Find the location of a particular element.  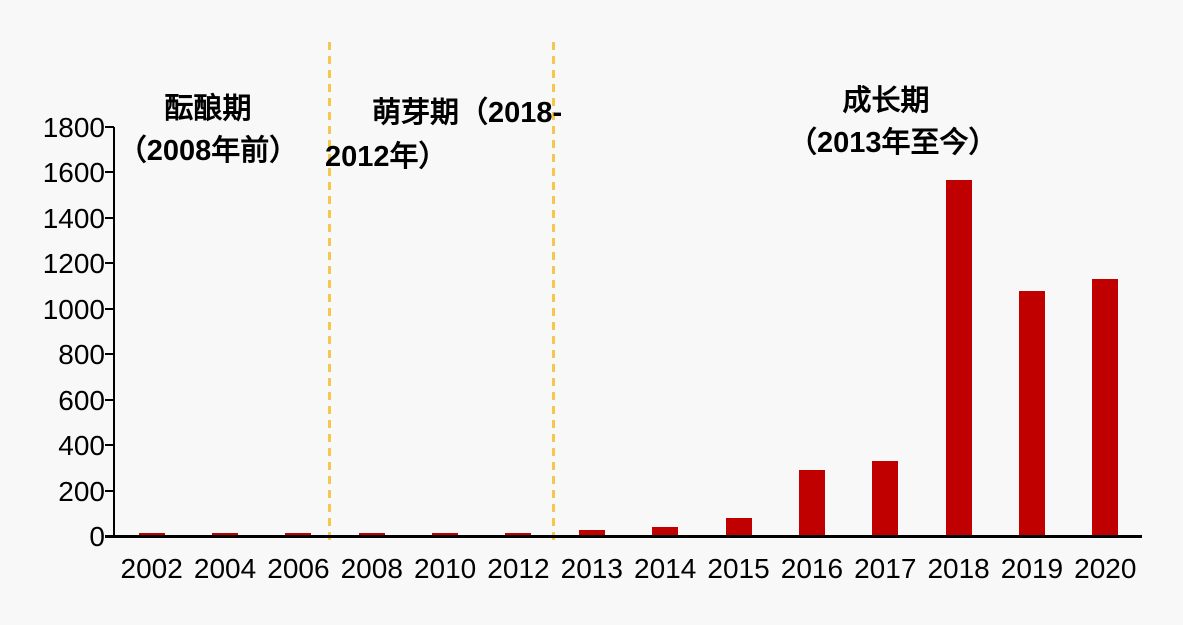

x-axis-line is located at coordinates (623, 536).